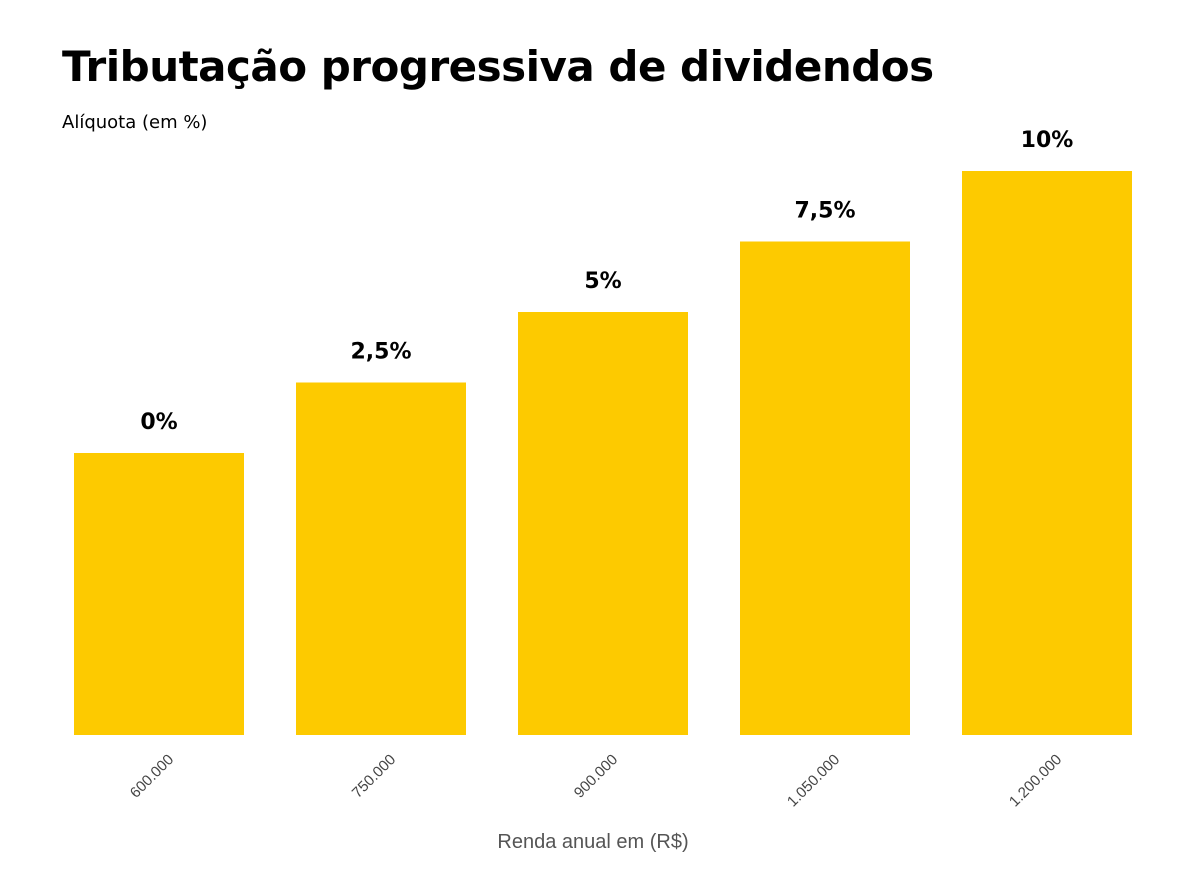 This screenshot has height=869, width=1186. What do you see at coordinates (824, 211) in the screenshot?
I see `data-label-1.050.000: 7,5%` at bounding box center [824, 211].